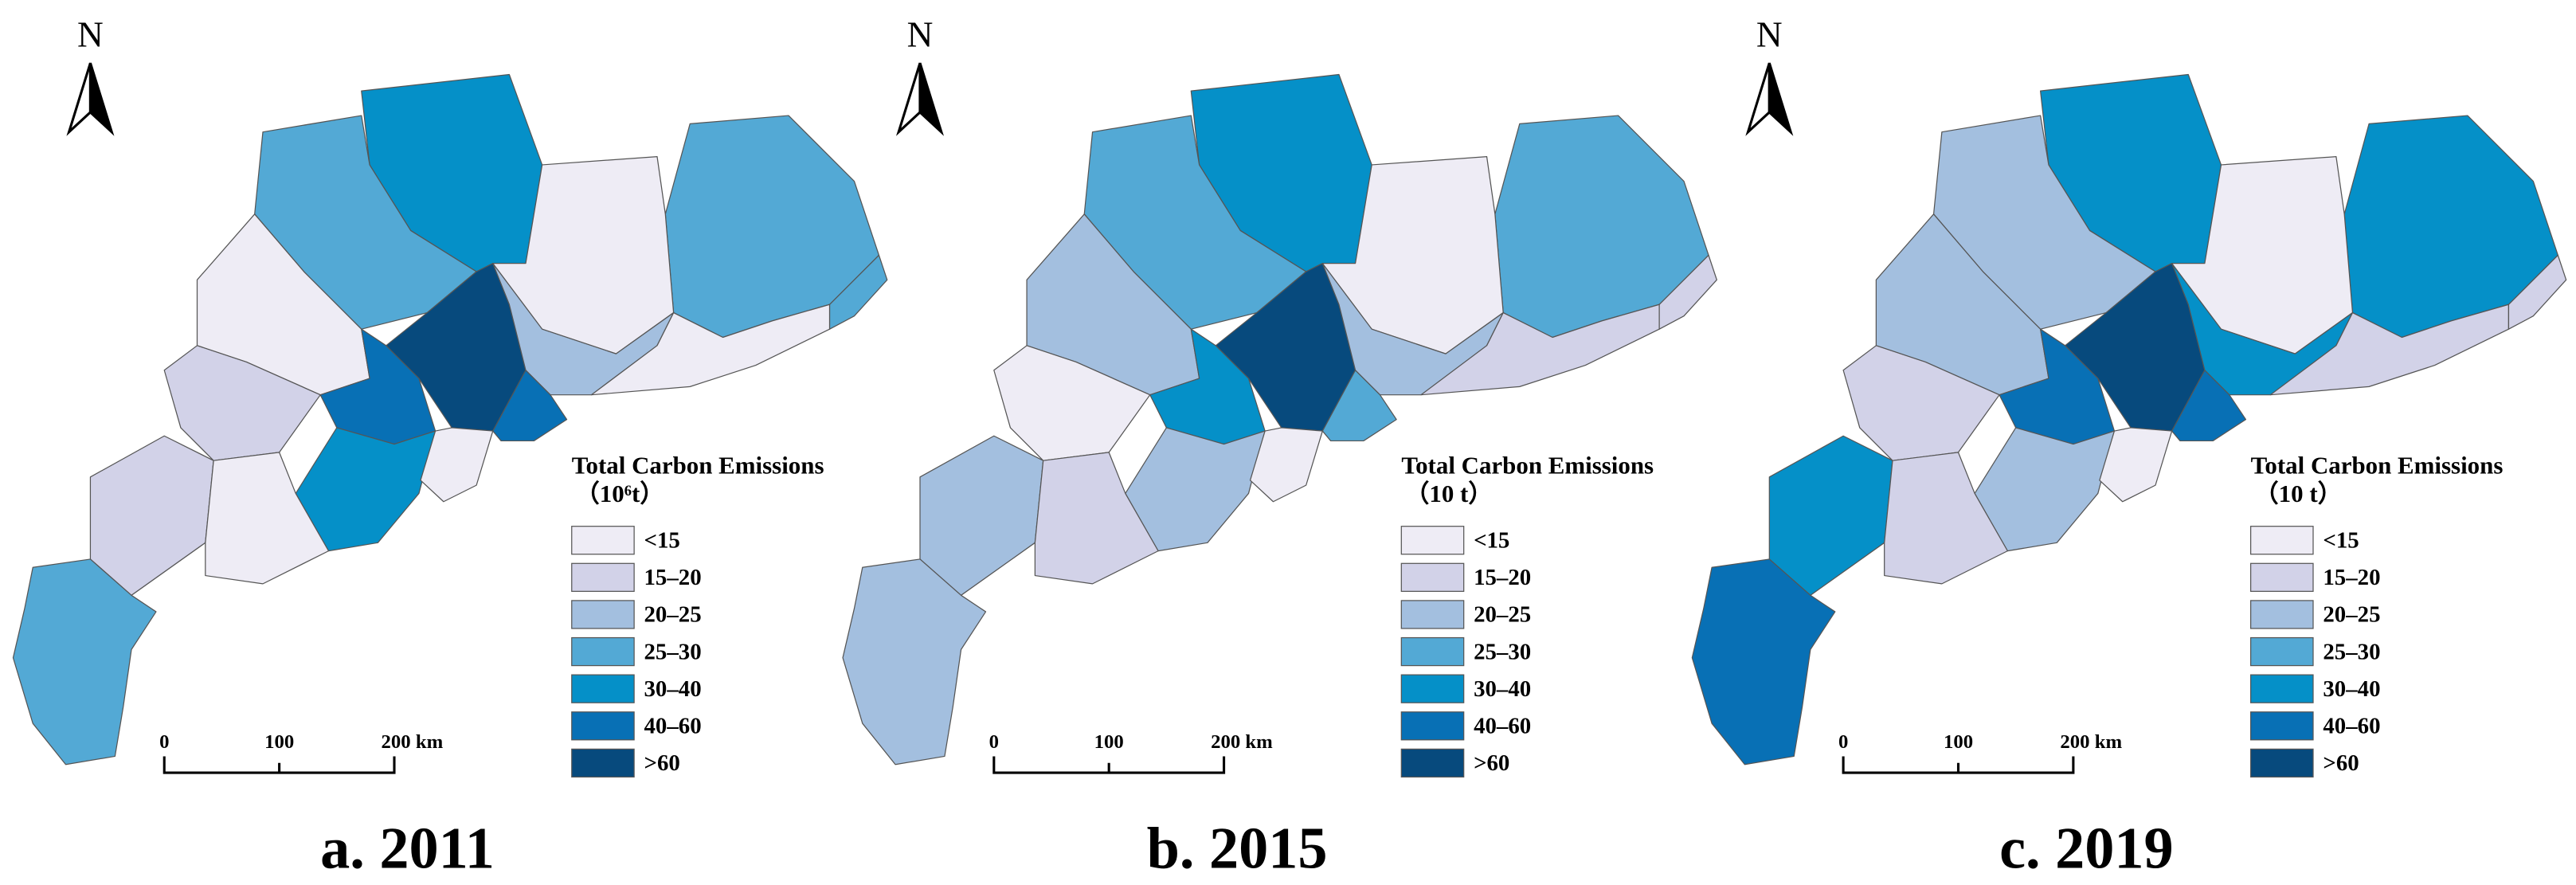  Describe the element at coordinates (1237, 849) in the screenshot. I see `panel-title: b. 2015` at that location.